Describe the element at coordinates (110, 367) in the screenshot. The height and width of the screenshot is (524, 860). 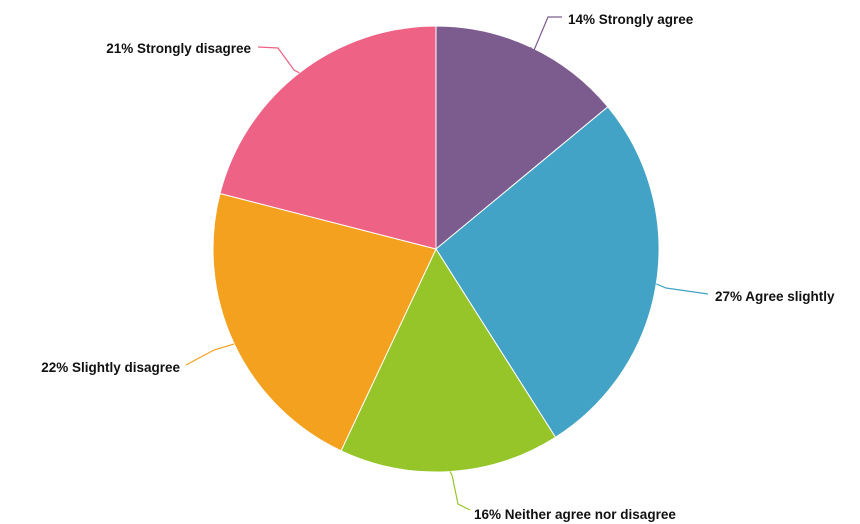
I see `label-slightly-disagree: 22% Slightly disagree` at that location.